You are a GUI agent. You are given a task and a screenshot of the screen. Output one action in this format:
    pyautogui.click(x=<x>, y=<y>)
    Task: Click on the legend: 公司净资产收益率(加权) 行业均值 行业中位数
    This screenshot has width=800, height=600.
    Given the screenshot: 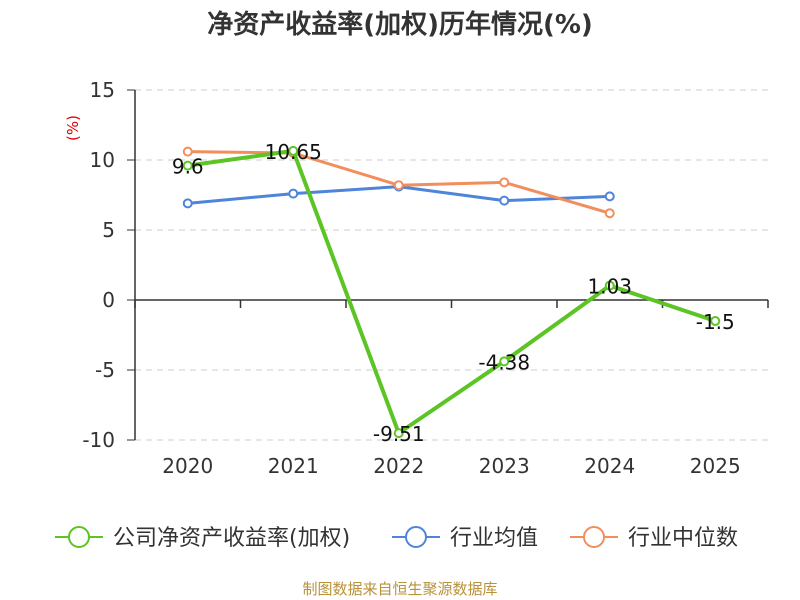 What is the action you would take?
    pyautogui.click(x=396, y=538)
    